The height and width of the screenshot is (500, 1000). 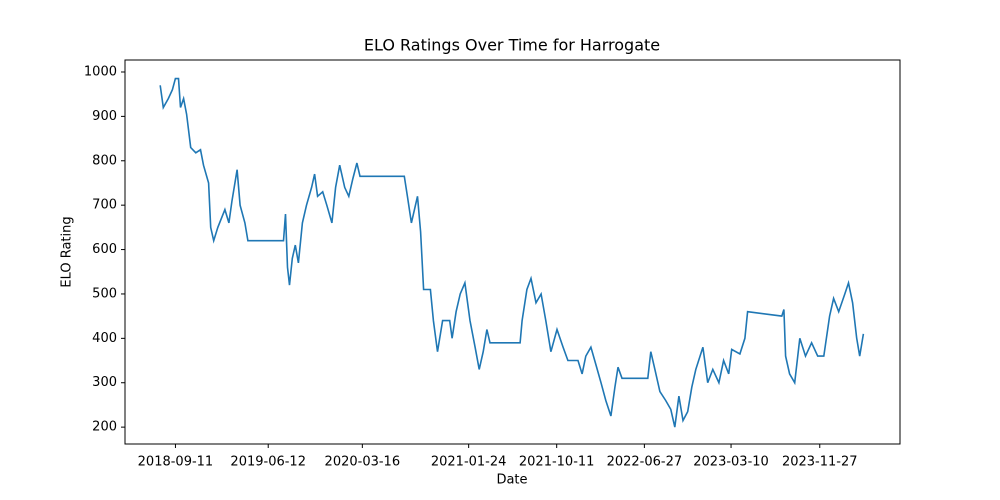 What do you see at coordinates (820, 462) in the screenshot?
I see `x-tick-label: 2023-11-27` at bounding box center [820, 462].